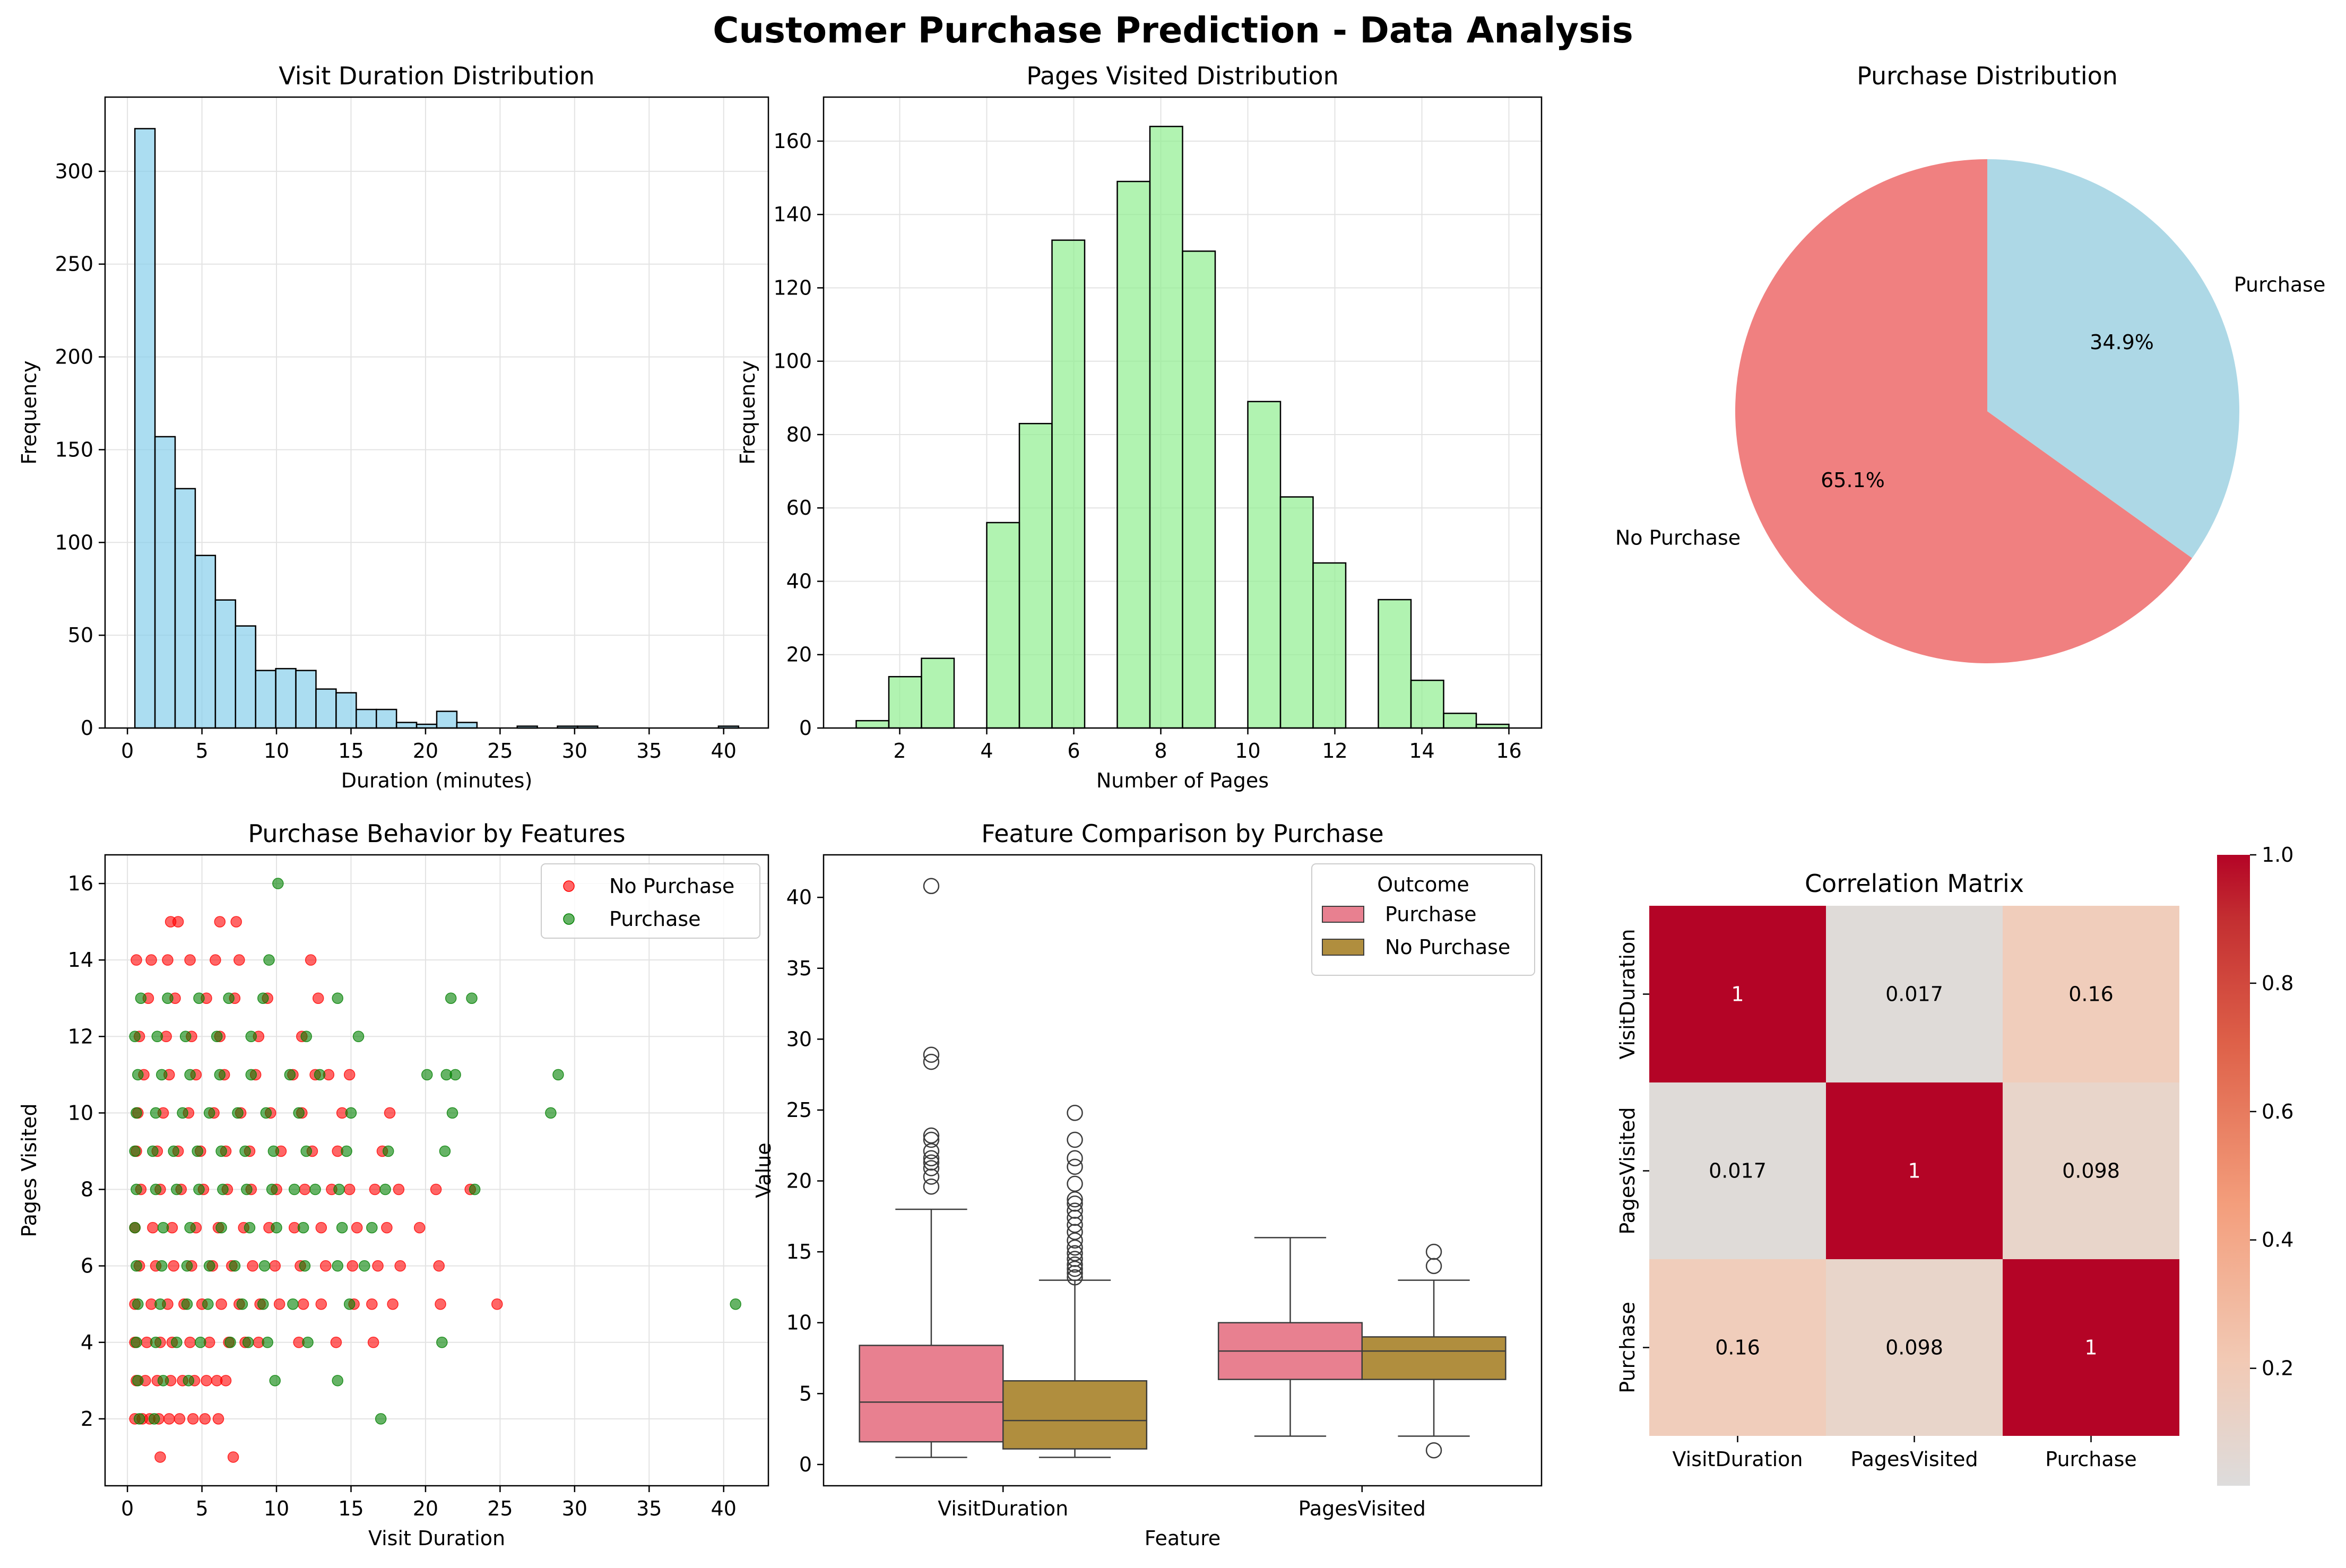 This screenshot has height=1568, width=2346. Describe the element at coordinates (1075, 1415) in the screenshot. I see `box-body` at that location.